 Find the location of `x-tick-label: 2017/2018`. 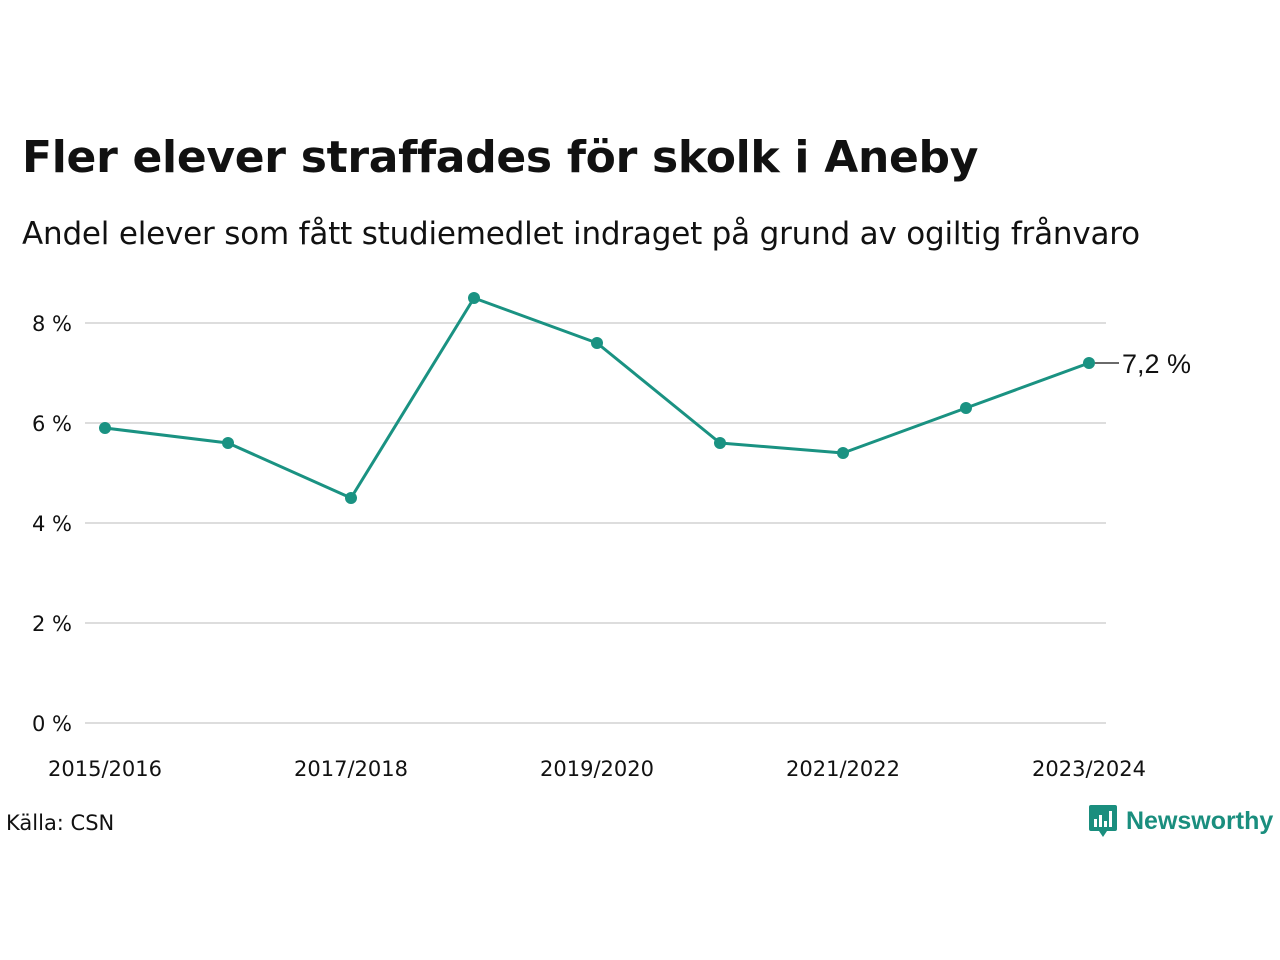

x-tick-label: 2017/2018 is located at coordinates (351, 769).